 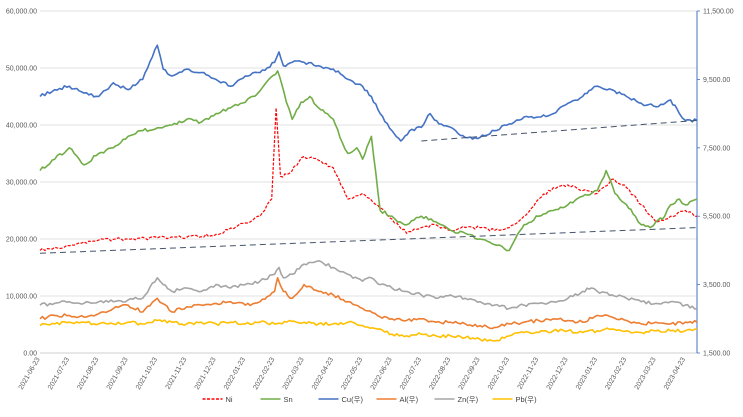 I want to click on x-tick-label: 2022-07-23, so click(x=411, y=373).